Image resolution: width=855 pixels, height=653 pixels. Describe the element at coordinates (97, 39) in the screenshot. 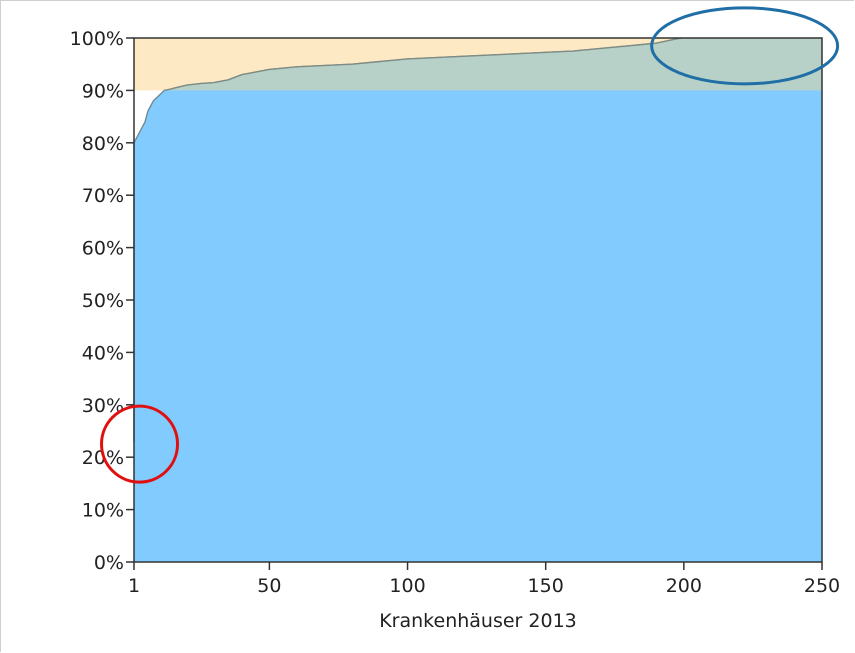

I see `y-tick-label-100: 100%` at that location.